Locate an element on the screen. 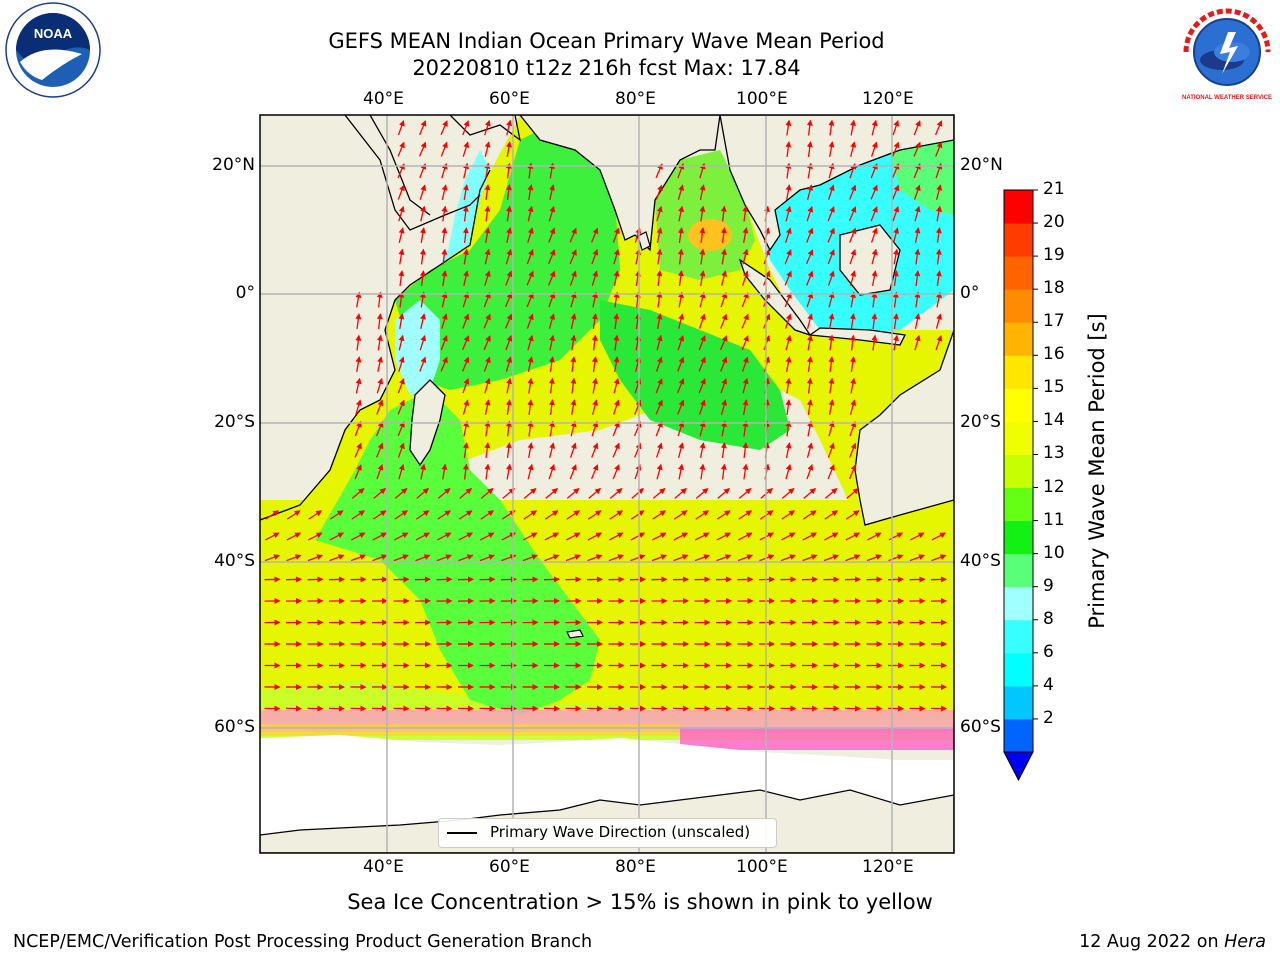 The height and width of the screenshot is (960, 1280). lat-label-left-20n: 20°N is located at coordinates (233, 165).